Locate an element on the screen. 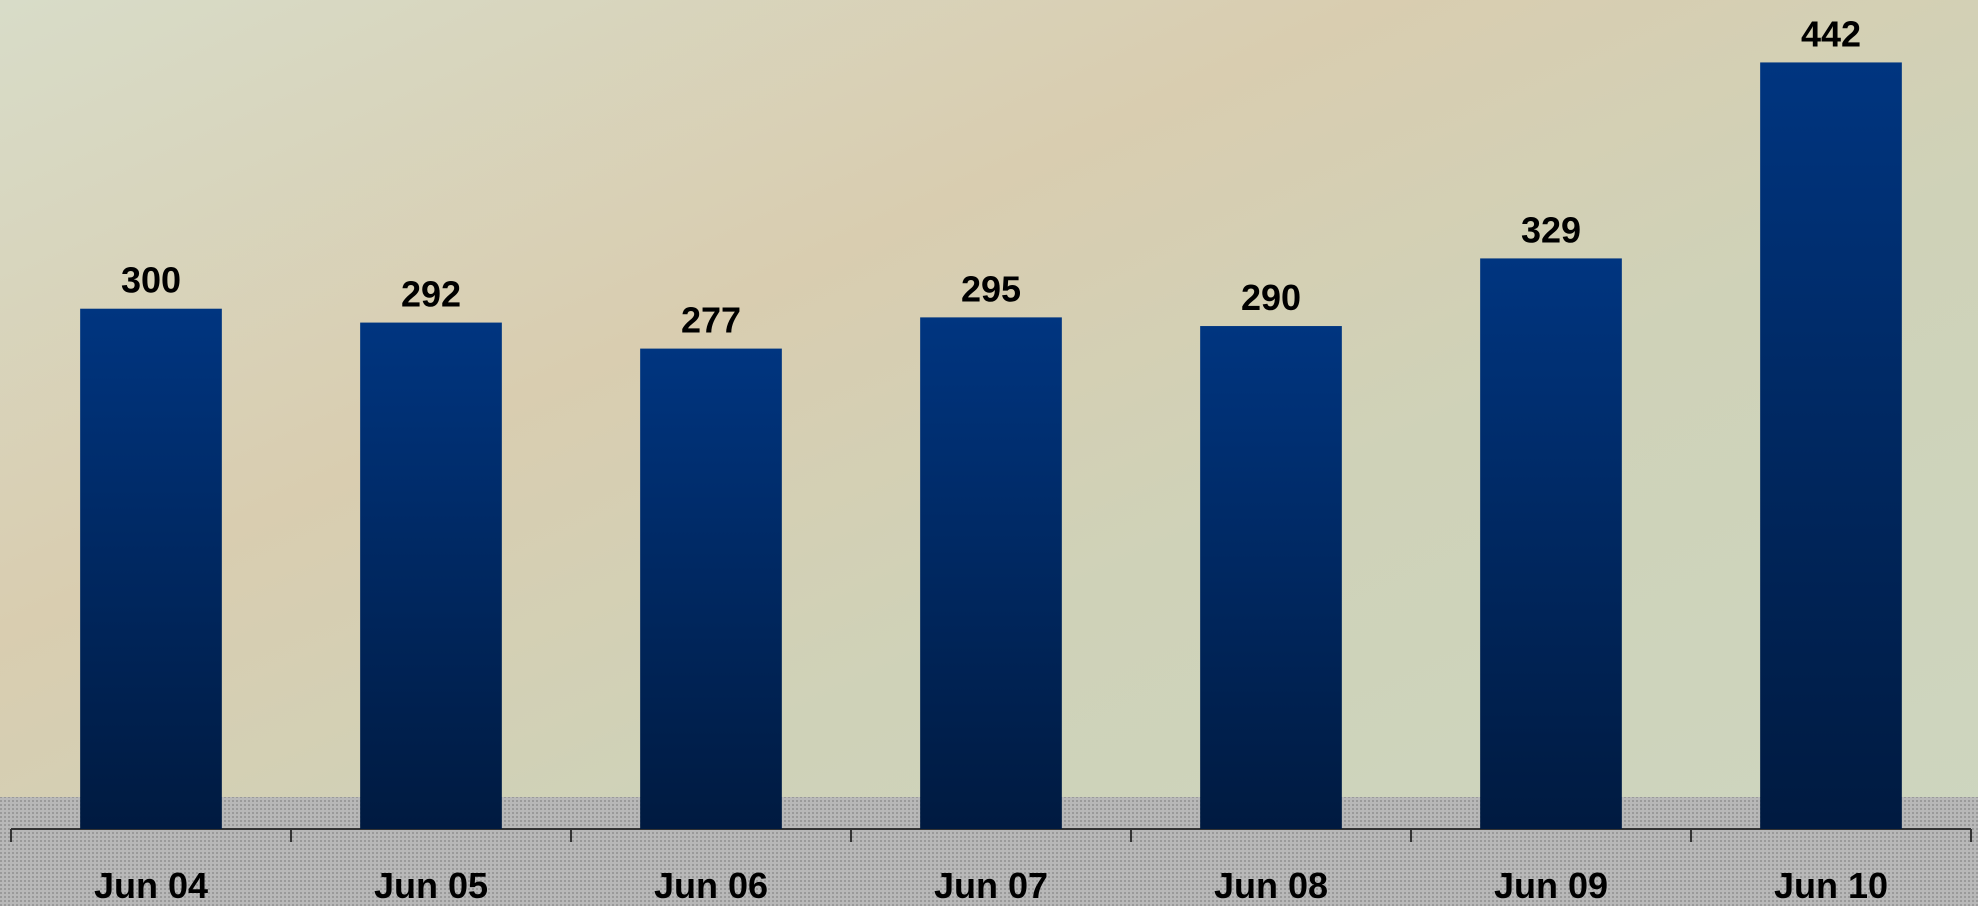 Image resolution: width=1978 pixels, height=906 pixels. value-label: 295 is located at coordinates (991, 288).